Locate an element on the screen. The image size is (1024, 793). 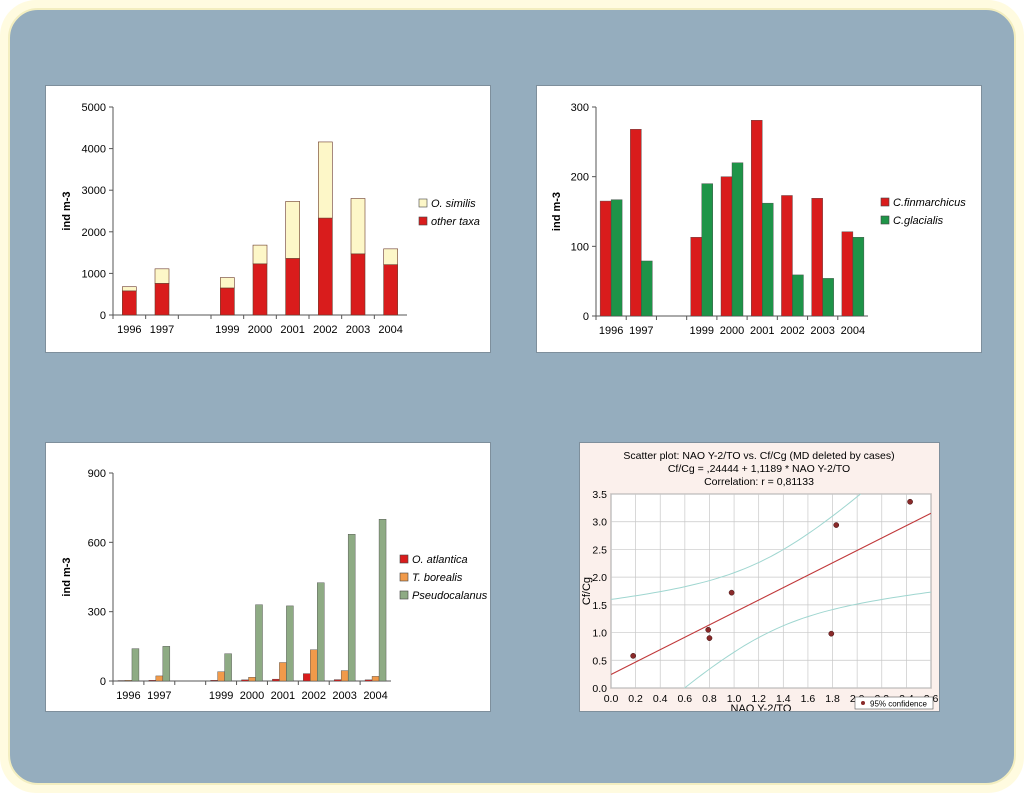
y-tick-label: 3000 is located at coordinates (94, 191).